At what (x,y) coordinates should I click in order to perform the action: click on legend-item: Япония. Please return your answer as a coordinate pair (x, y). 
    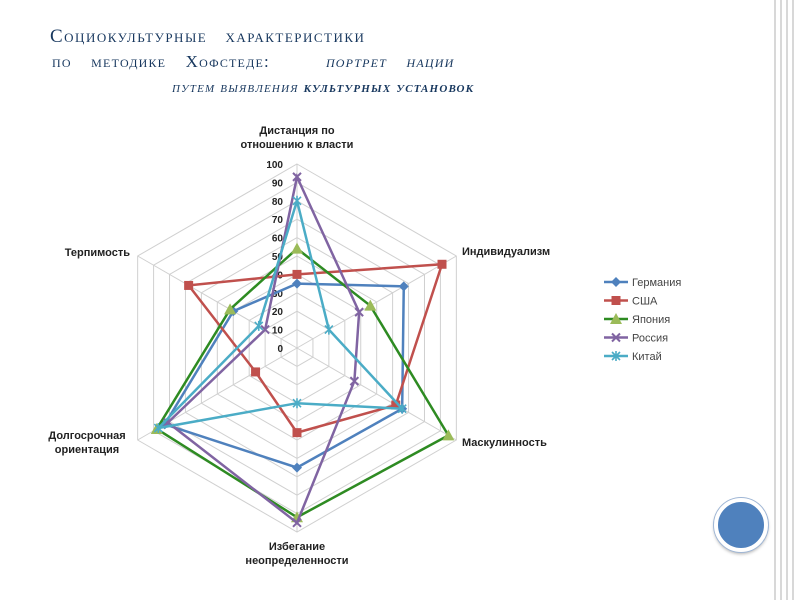
    Looking at the image, I should click on (637, 319).